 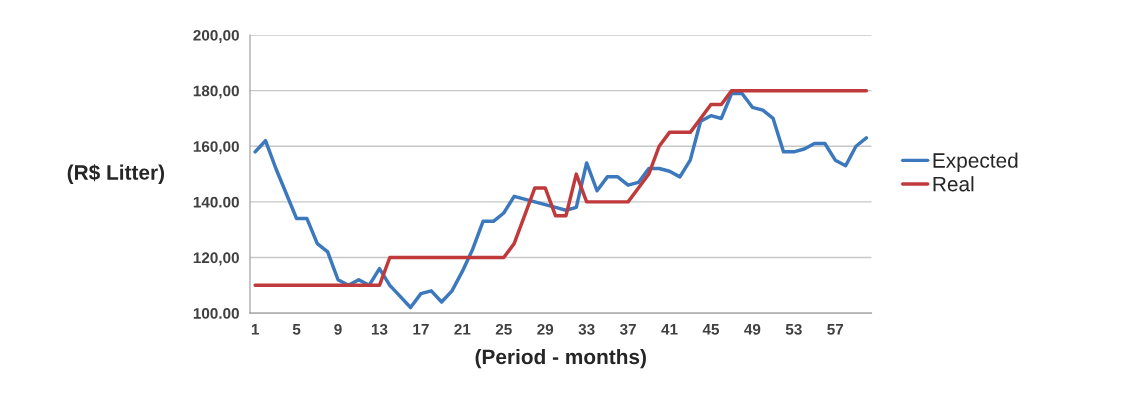 I want to click on y-tick-label: 100.00, so click(x=216, y=313).